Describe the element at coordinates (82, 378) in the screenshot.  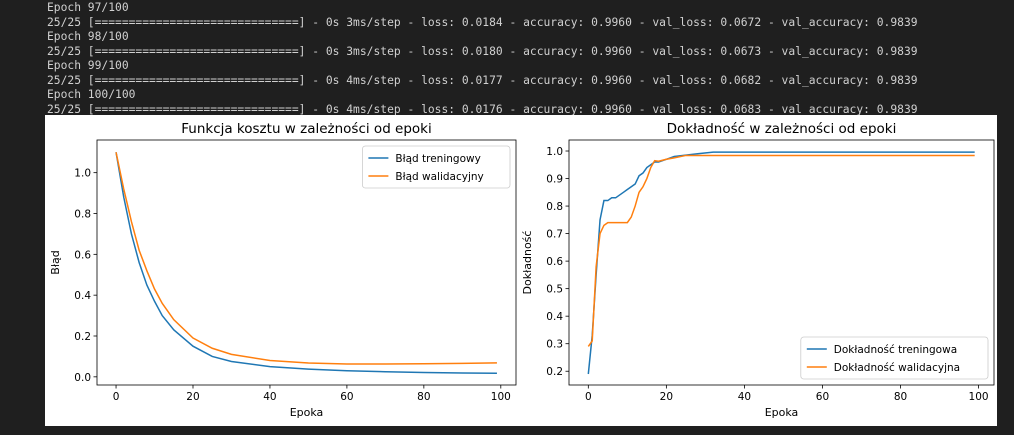
I see `y-tick-label: 0.0` at that location.